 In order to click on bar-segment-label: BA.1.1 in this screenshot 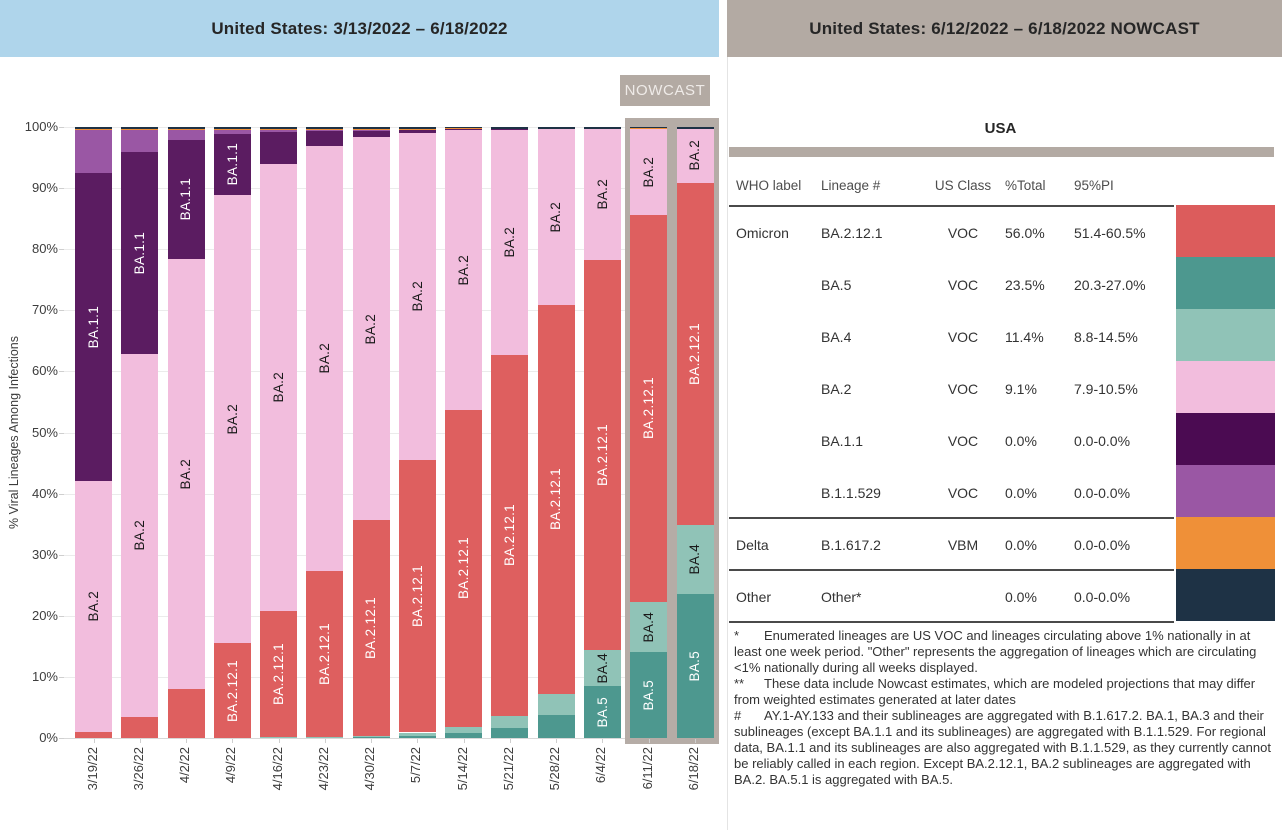, I will do `click(186, 199)`.